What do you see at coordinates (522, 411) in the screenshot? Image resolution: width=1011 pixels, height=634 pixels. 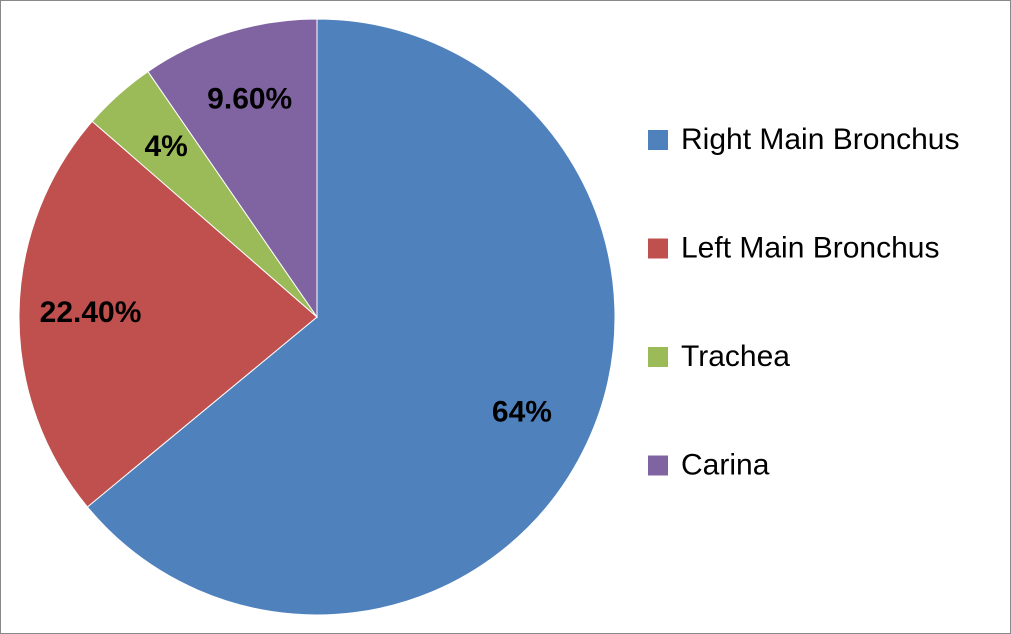 I see `data-label: 64%` at bounding box center [522, 411].